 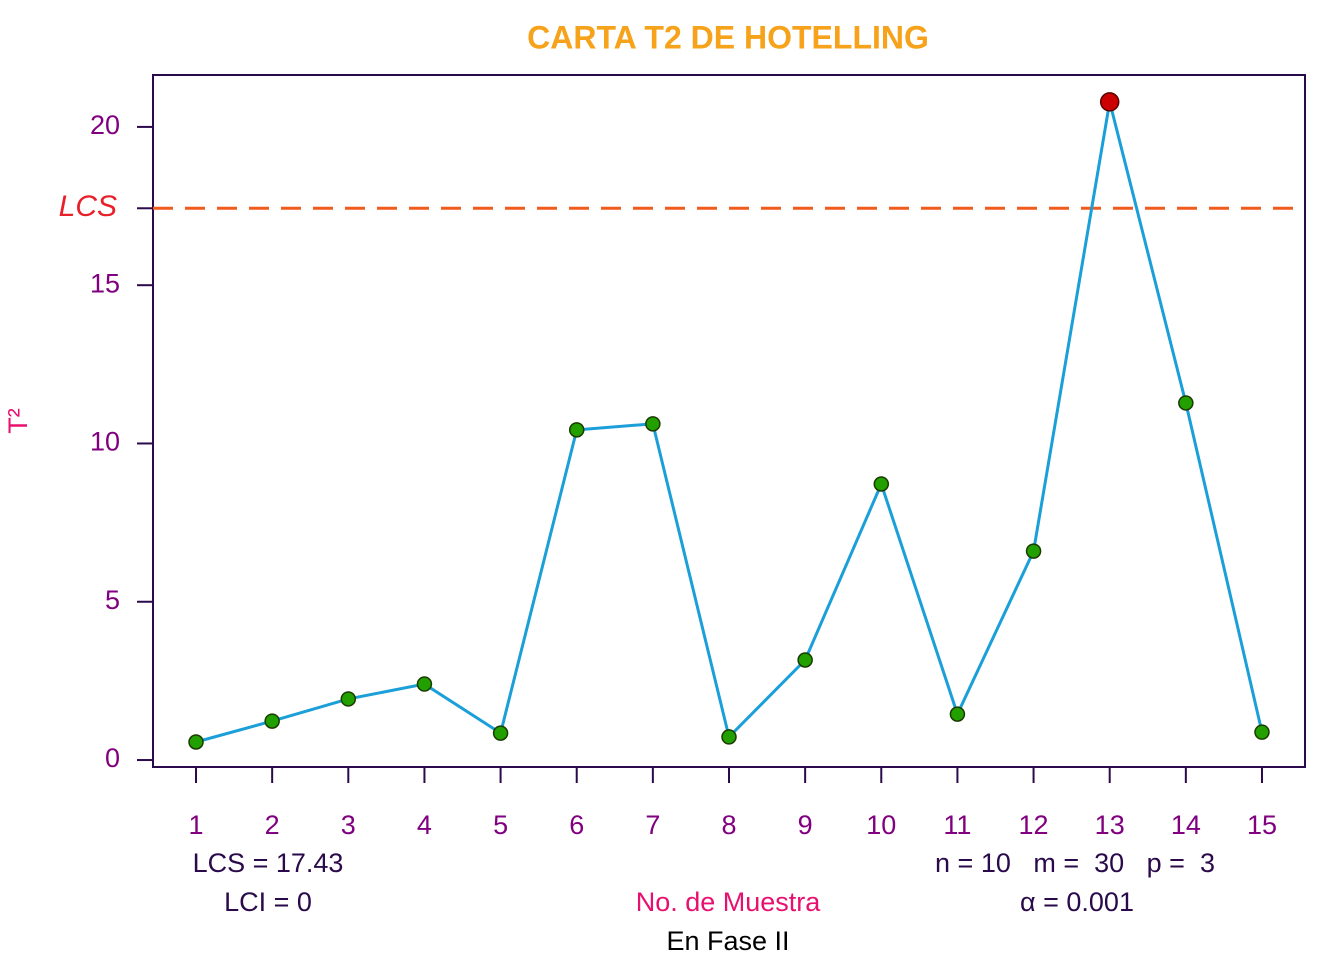 I want to click on x-tick-label: 10, so click(x=881, y=825).